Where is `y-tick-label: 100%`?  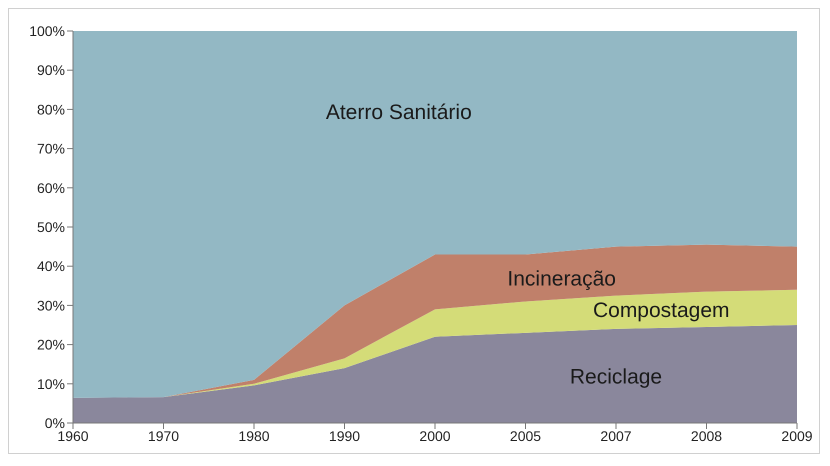 y-tick-label: 100% is located at coordinates (47, 30).